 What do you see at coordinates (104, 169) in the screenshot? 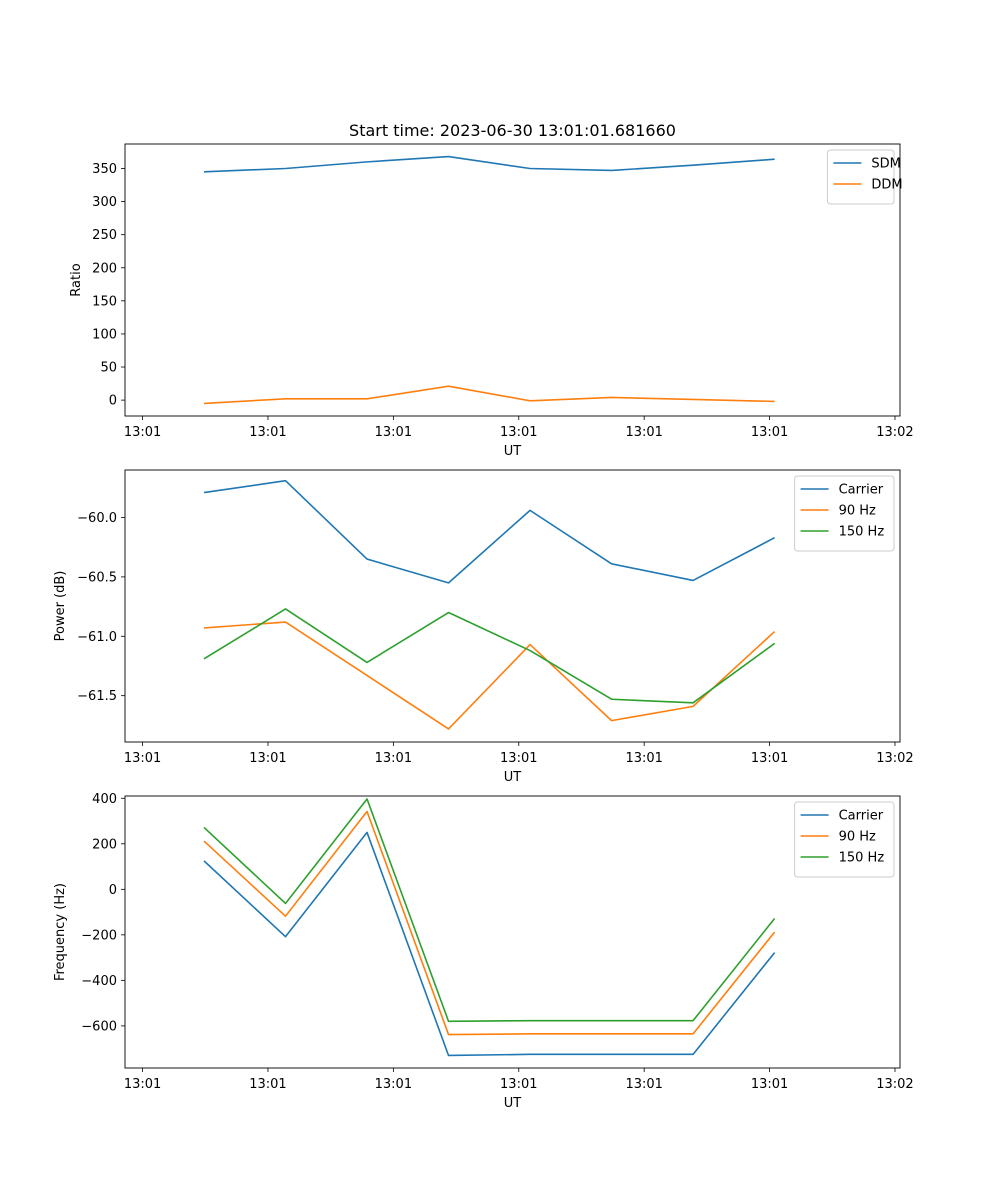
I see `y-tick-label: 350` at bounding box center [104, 169].